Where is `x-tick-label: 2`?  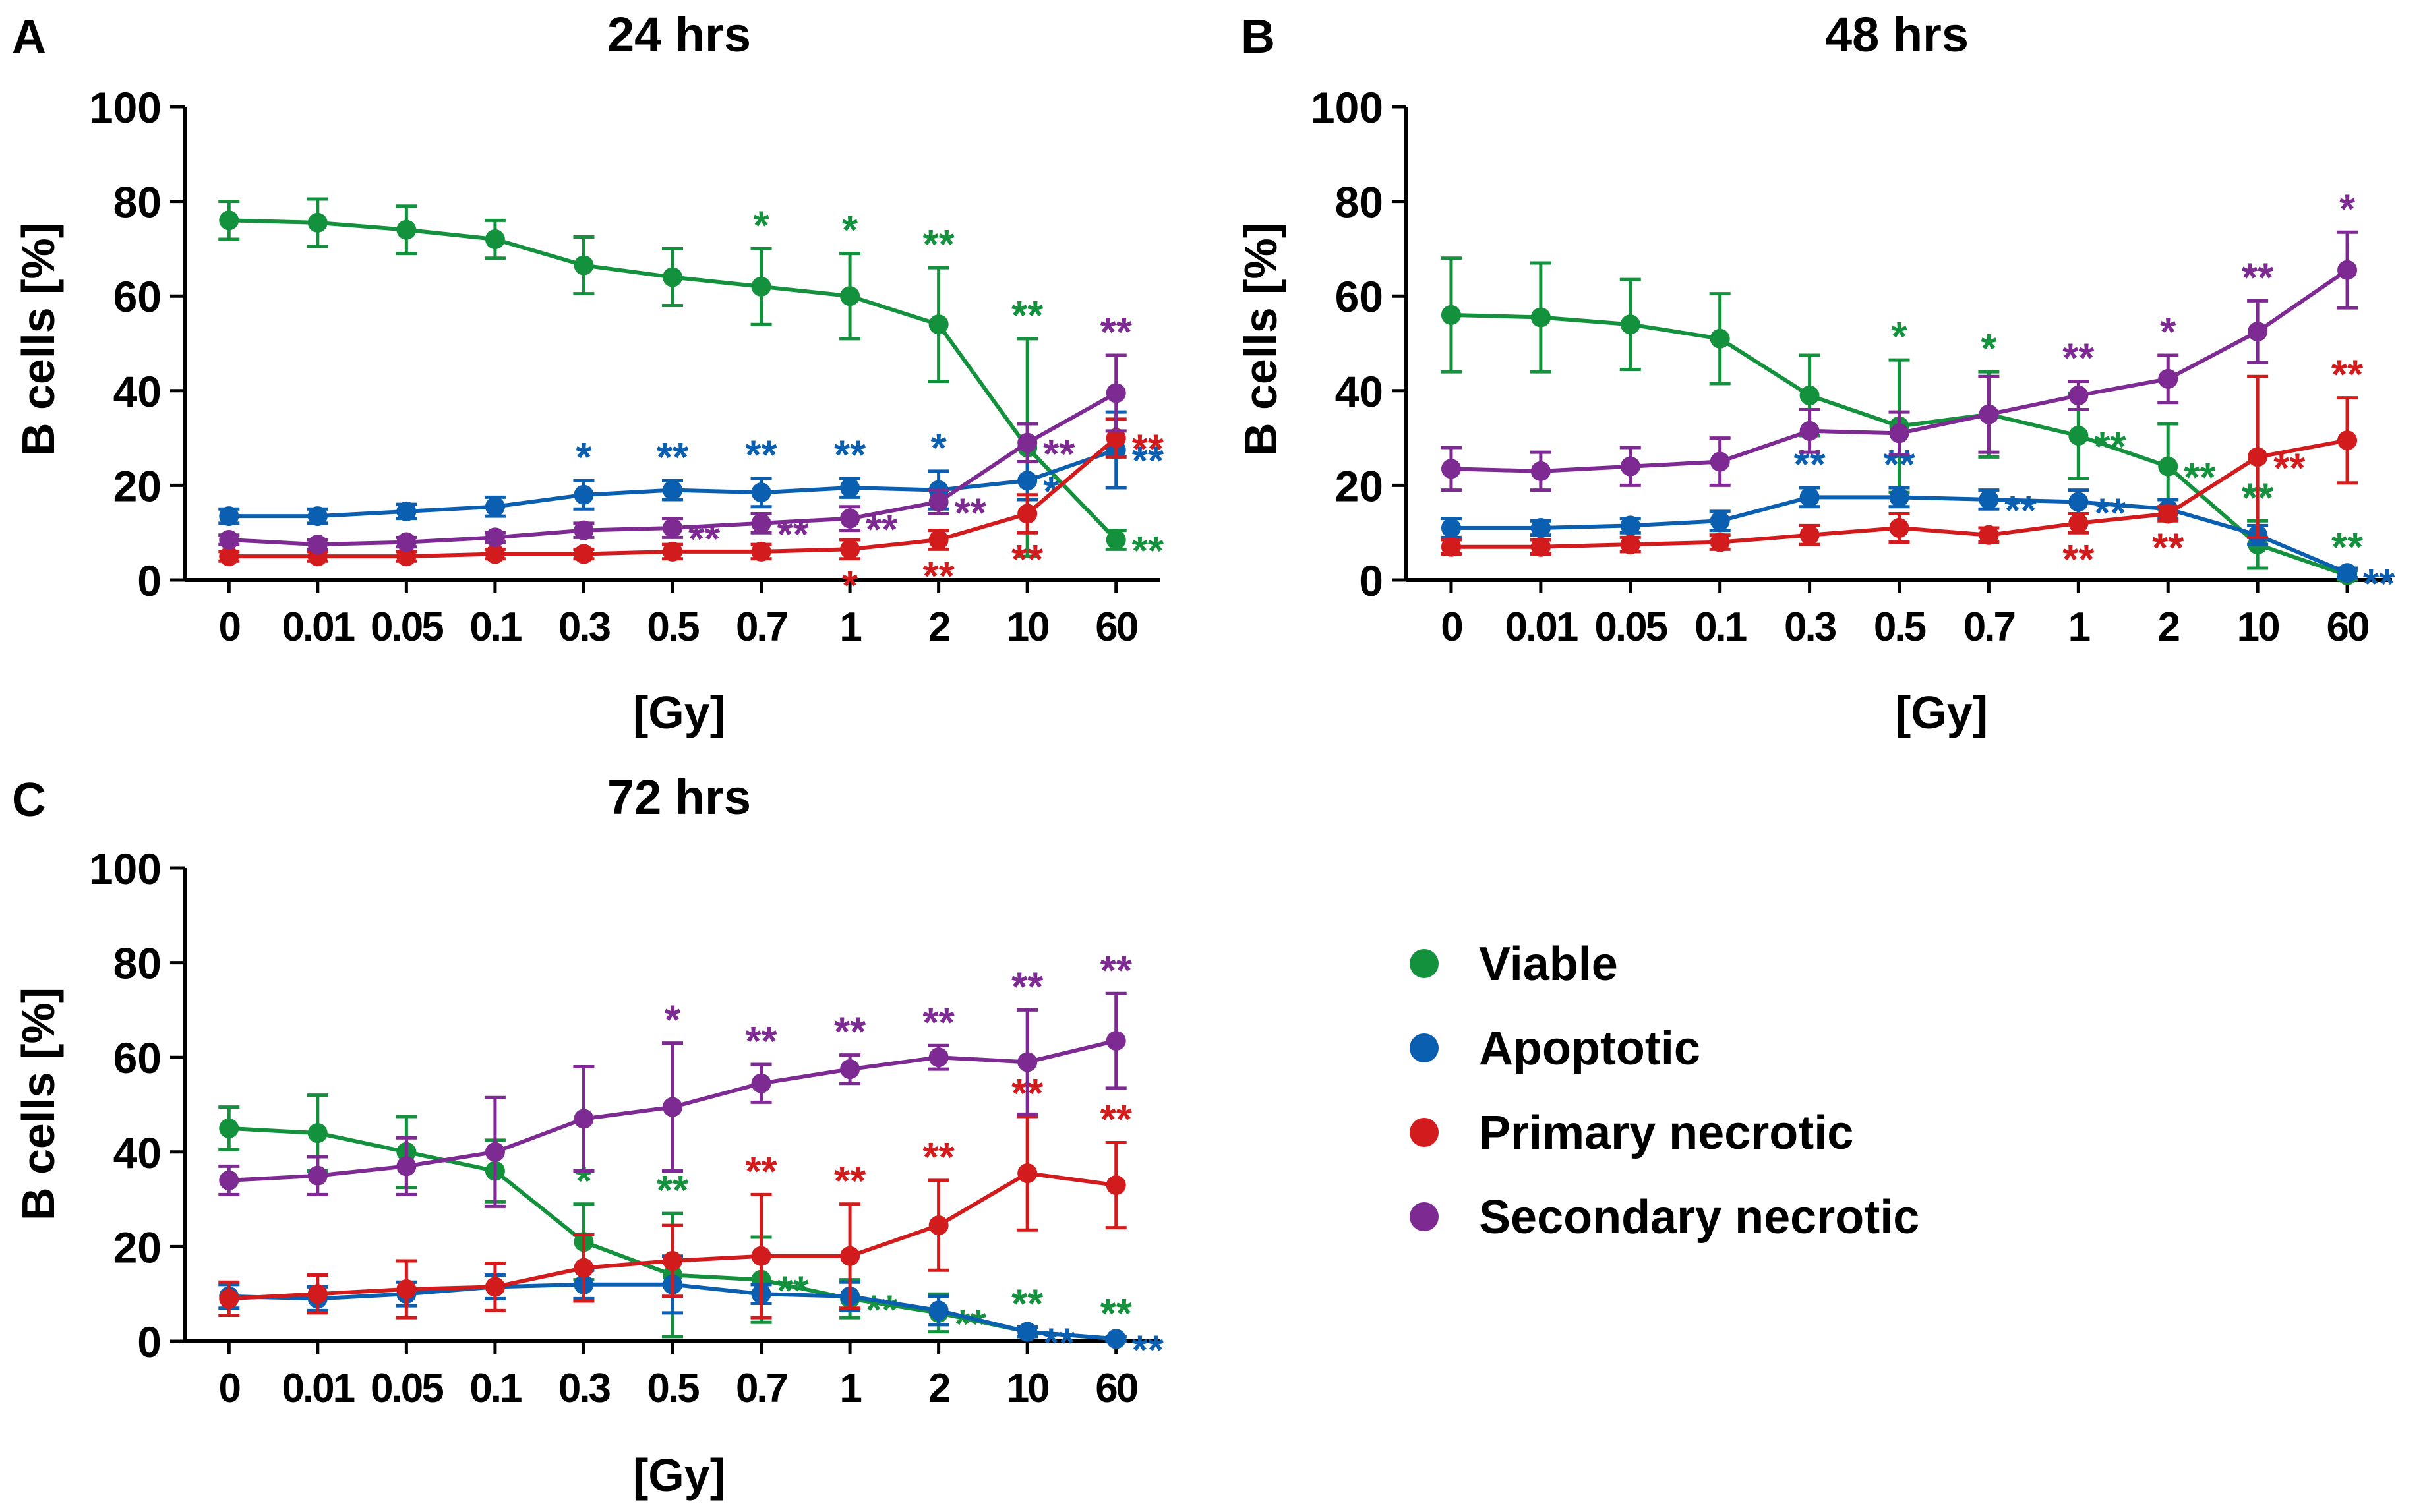
x-tick-label: 2 is located at coordinates (939, 627).